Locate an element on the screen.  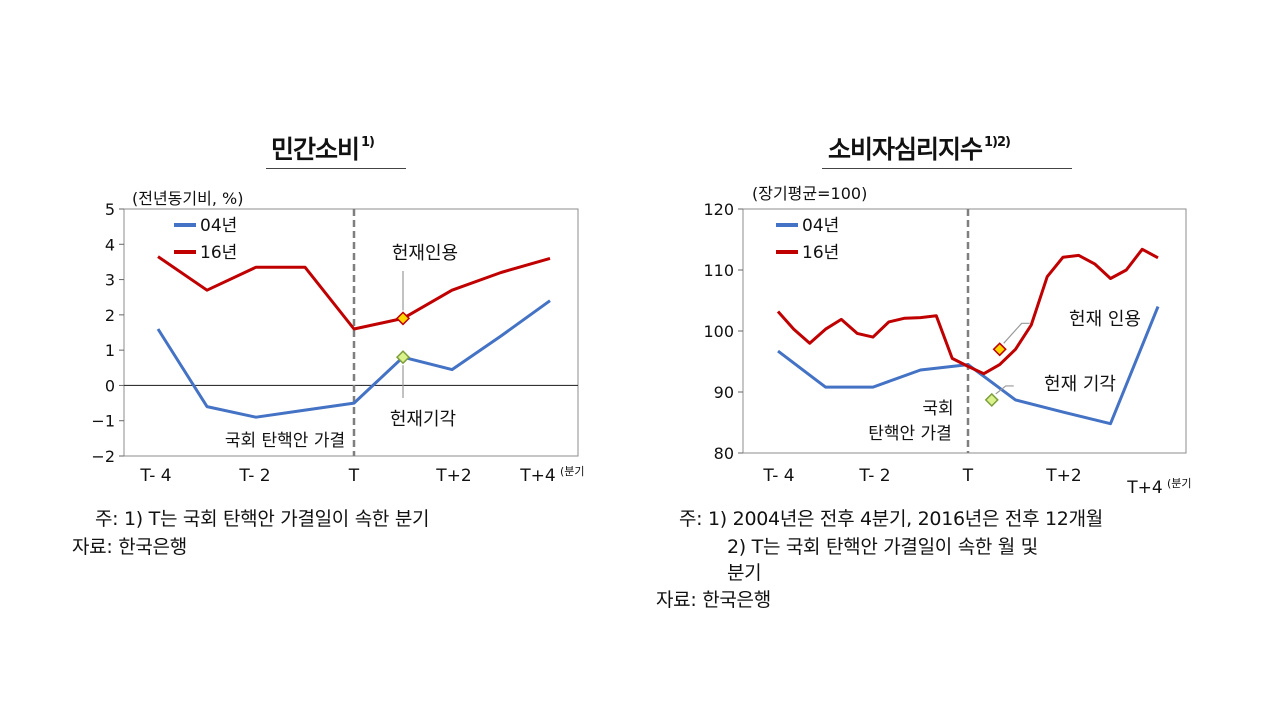
y-tick-label: −2 is located at coordinates (103, 456).